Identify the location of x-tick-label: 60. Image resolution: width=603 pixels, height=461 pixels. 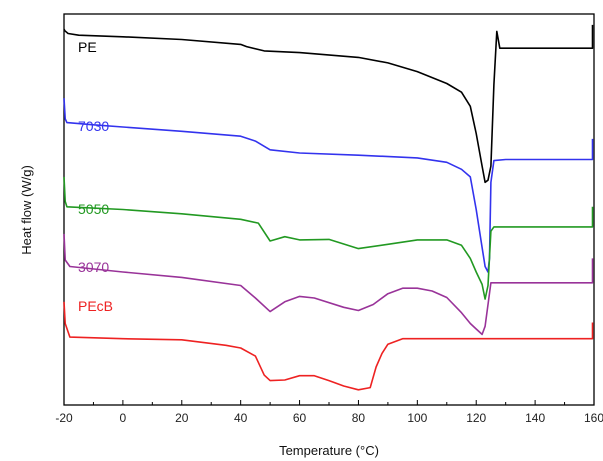
(300, 418).